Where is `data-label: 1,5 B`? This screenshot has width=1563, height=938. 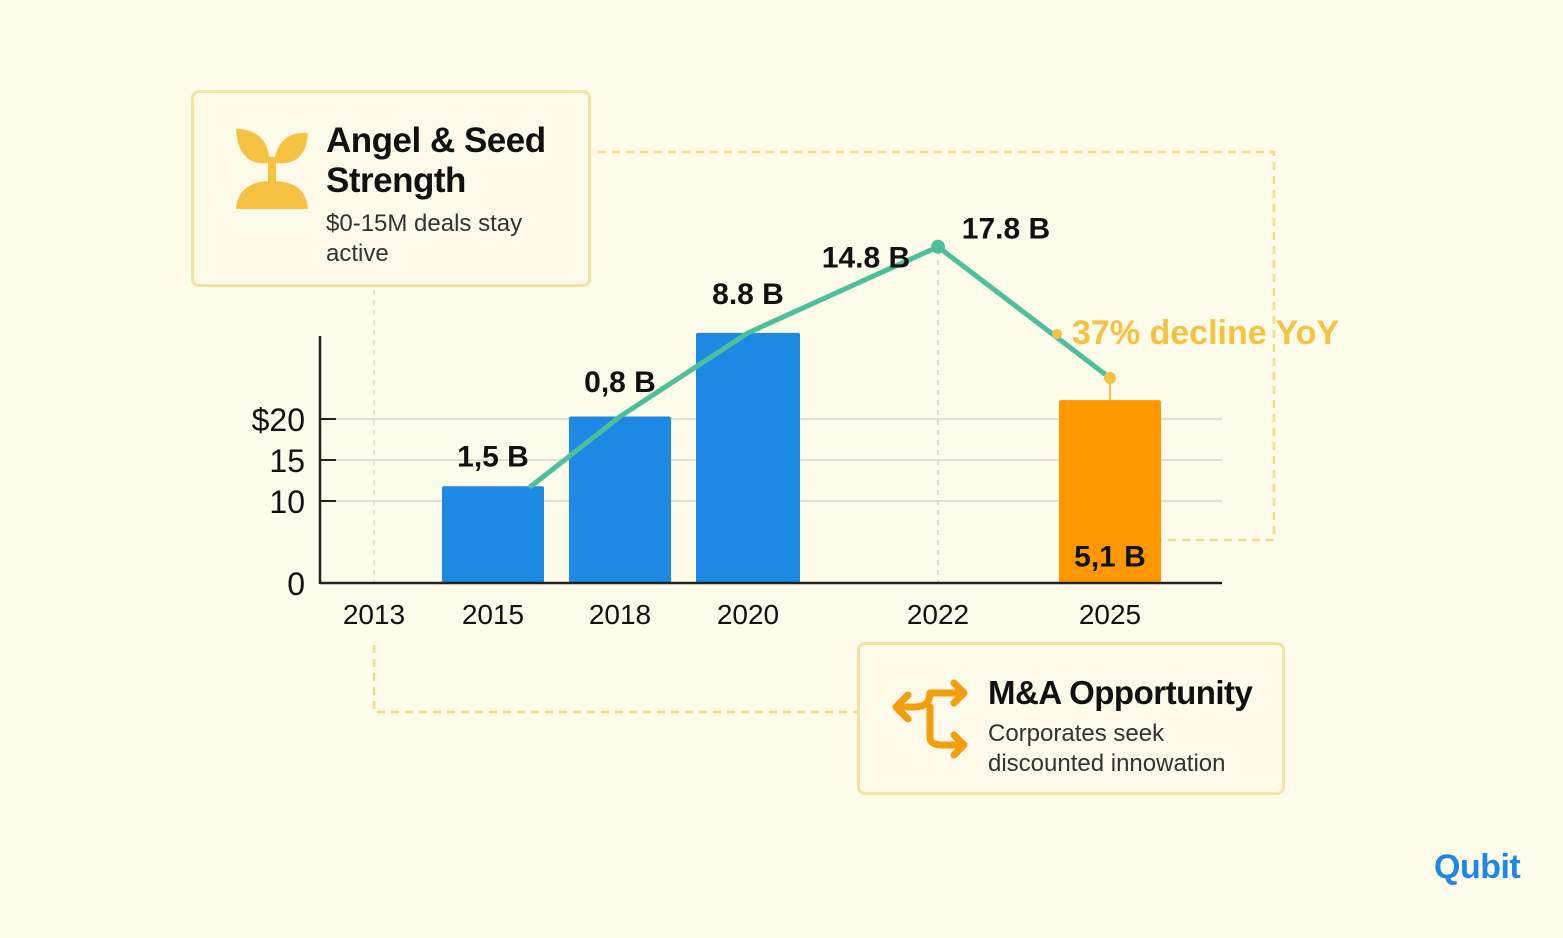
data-label: 1,5 B is located at coordinates (493, 457).